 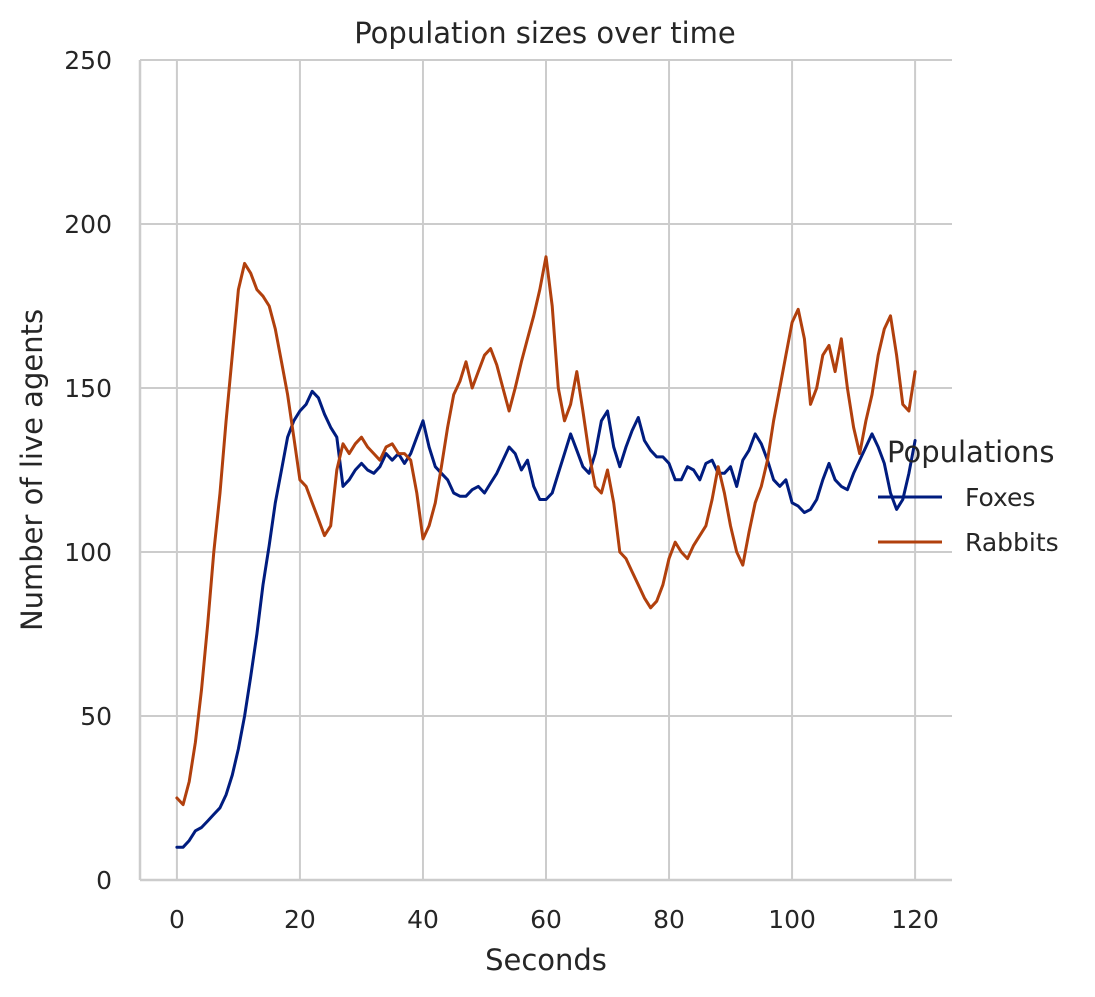 What do you see at coordinates (1000, 497) in the screenshot?
I see `legend-label-foxes: Foxes` at bounding box center [1000, 497].